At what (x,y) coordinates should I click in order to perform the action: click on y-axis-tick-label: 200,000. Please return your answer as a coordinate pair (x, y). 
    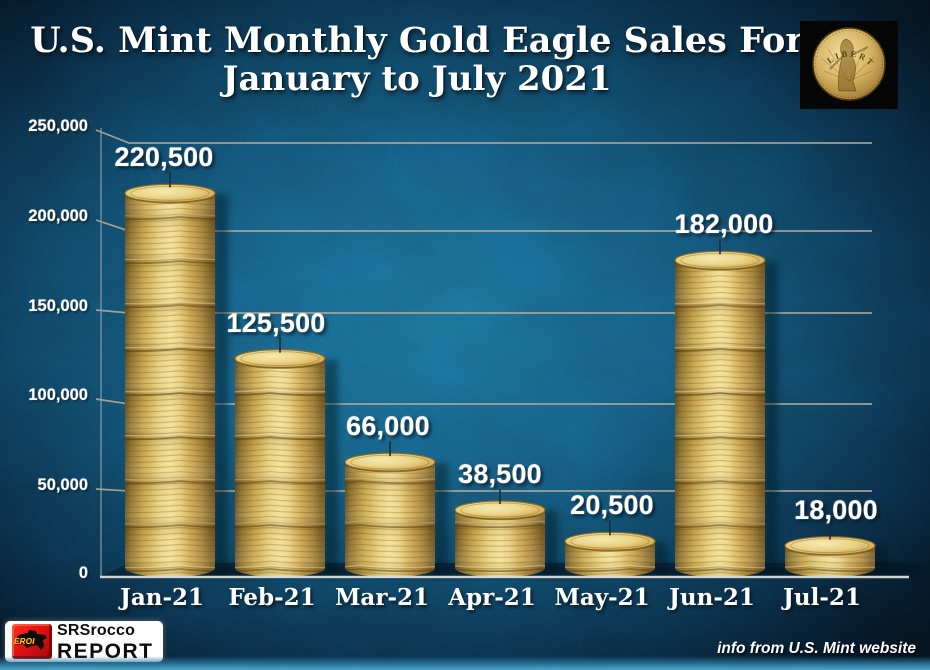
    Looking at the image, I should click on (58, 216).